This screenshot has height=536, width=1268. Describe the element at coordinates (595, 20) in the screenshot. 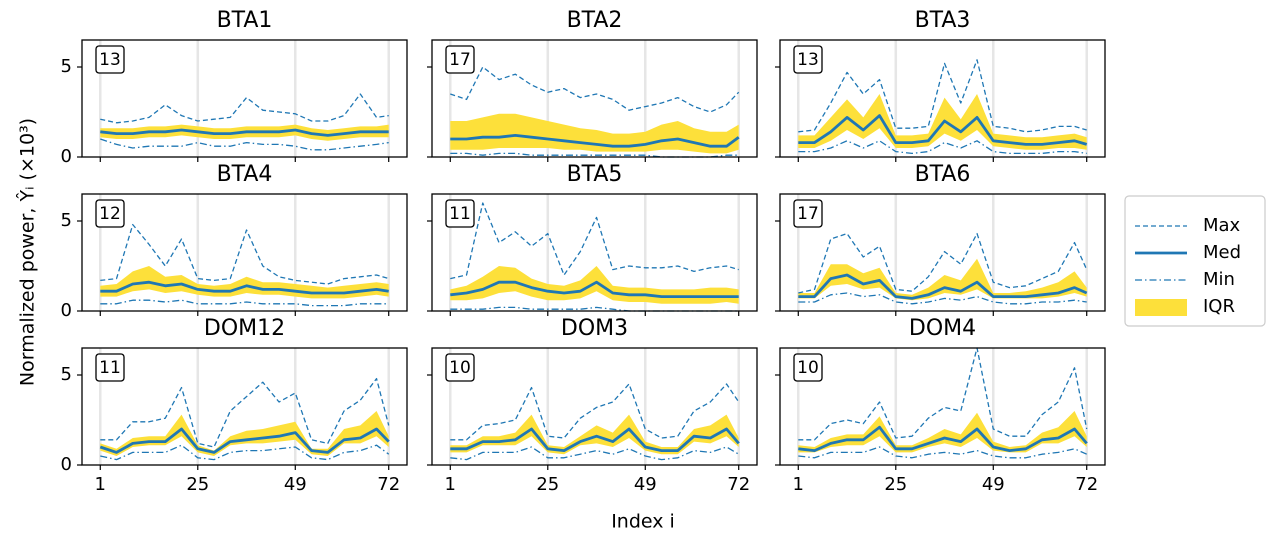

I see `panel-title: BTA2` at that location.